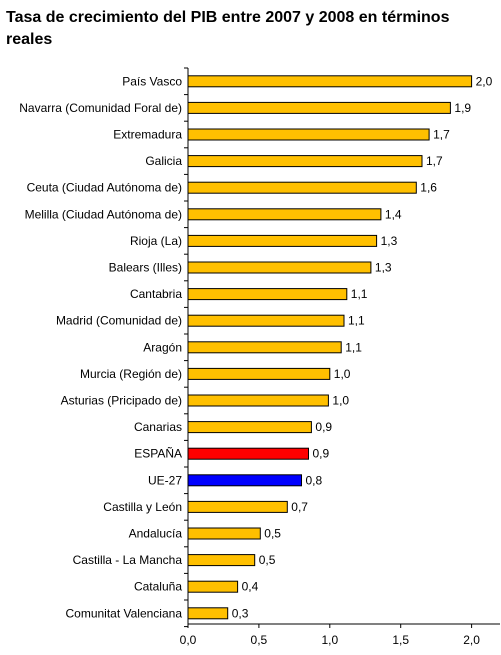 This screenshot has height=655, width=501. I want to click on category-label: Cataluña, so click(158, 587).